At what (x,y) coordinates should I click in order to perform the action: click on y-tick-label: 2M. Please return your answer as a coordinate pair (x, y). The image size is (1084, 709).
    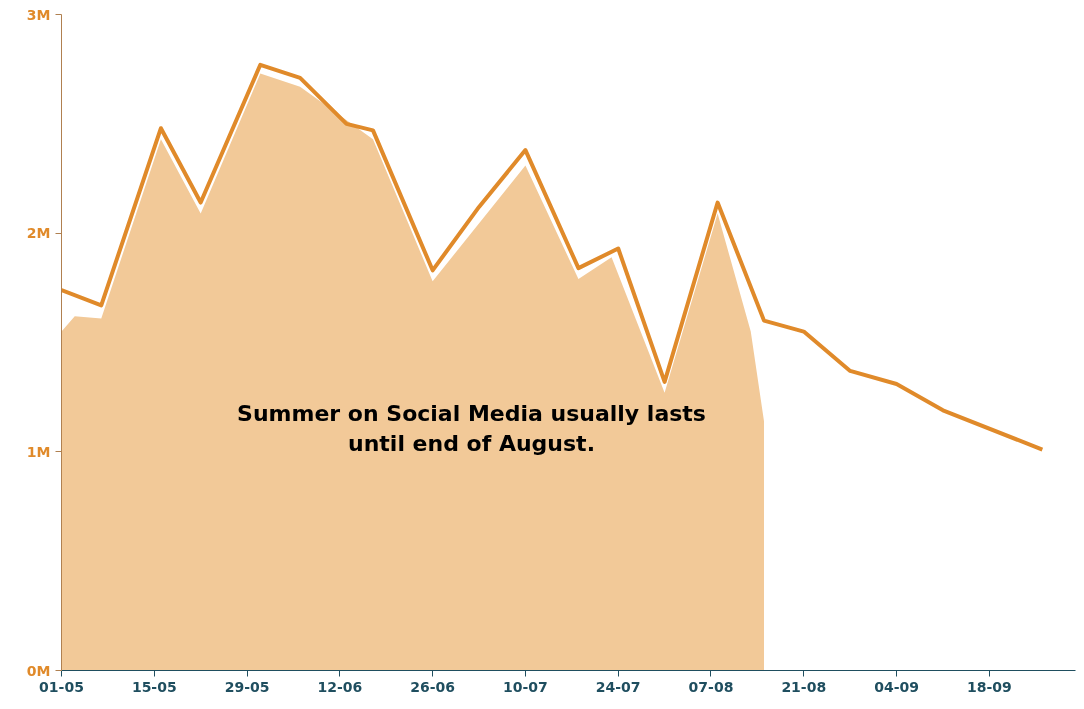
    Looking at the image, I should click on (38, 233).